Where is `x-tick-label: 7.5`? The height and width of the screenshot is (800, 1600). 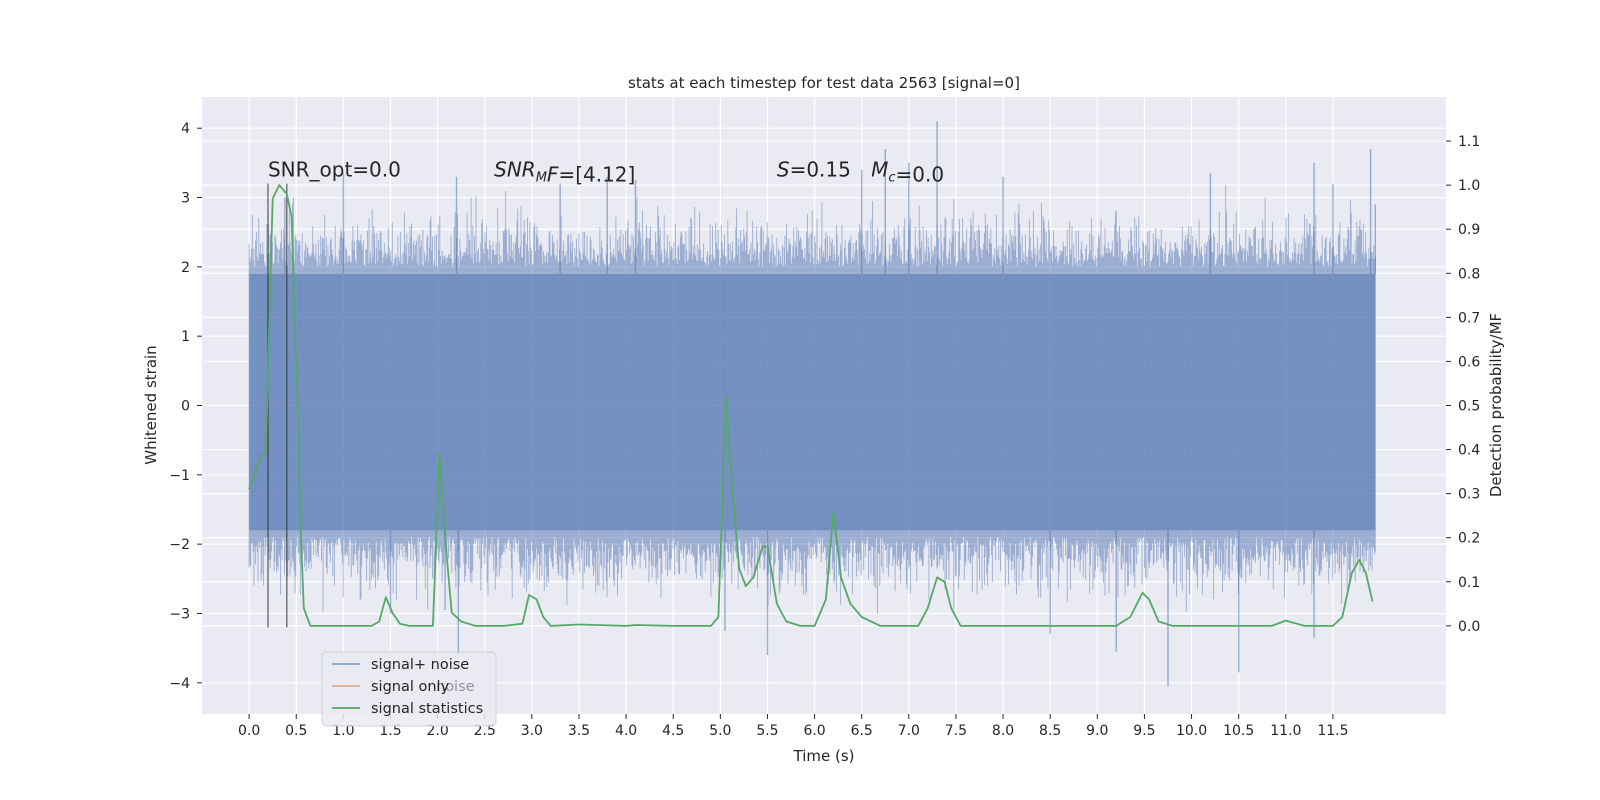 x-tick-label: 7.5 is located at coordinates (956, 731).